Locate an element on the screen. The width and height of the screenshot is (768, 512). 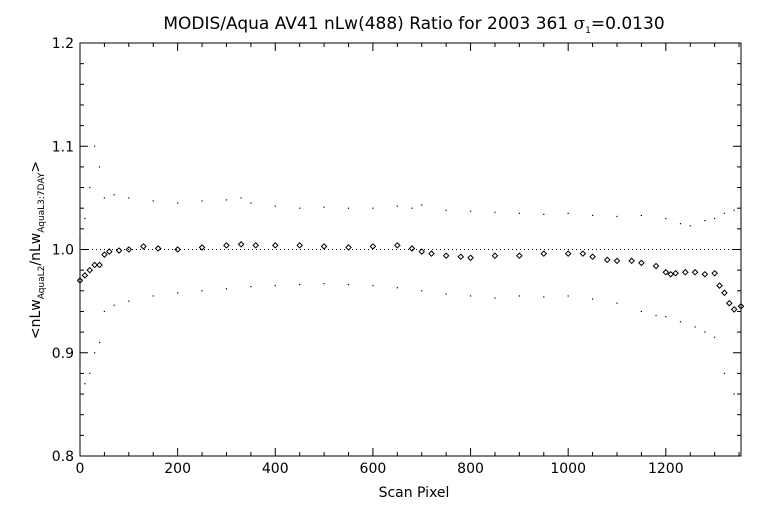
y-tick-label-4: 1.2 is located at coordinates (63, 44).